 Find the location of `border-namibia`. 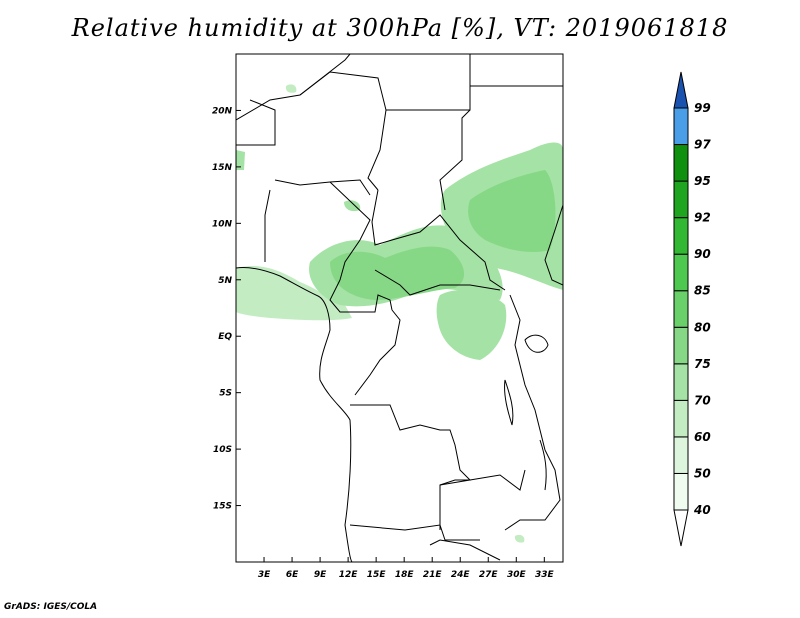

border-namibia is located at coordinates (414, 532).